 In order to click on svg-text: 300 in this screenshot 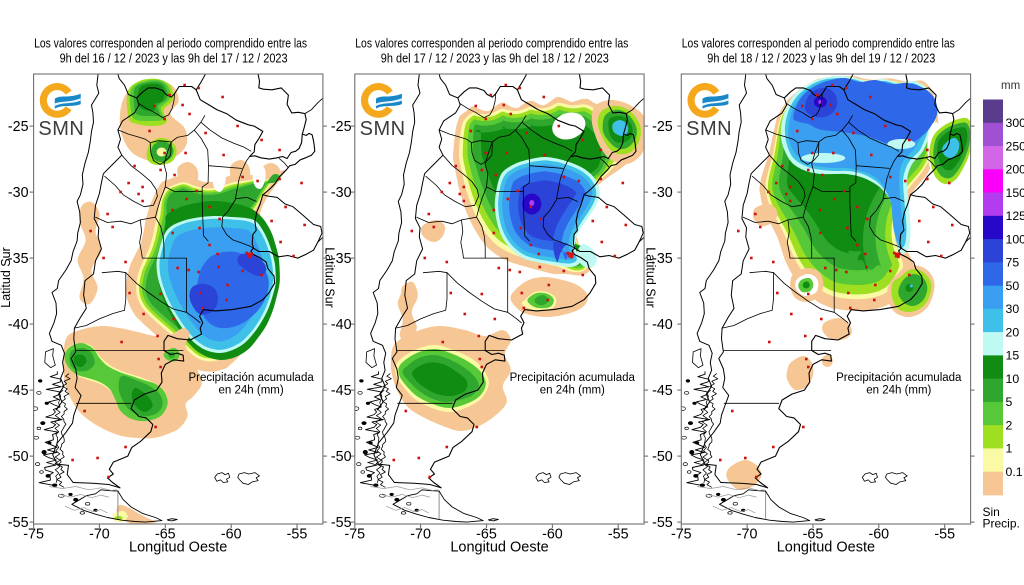, I will do `click(1015, 123)`.